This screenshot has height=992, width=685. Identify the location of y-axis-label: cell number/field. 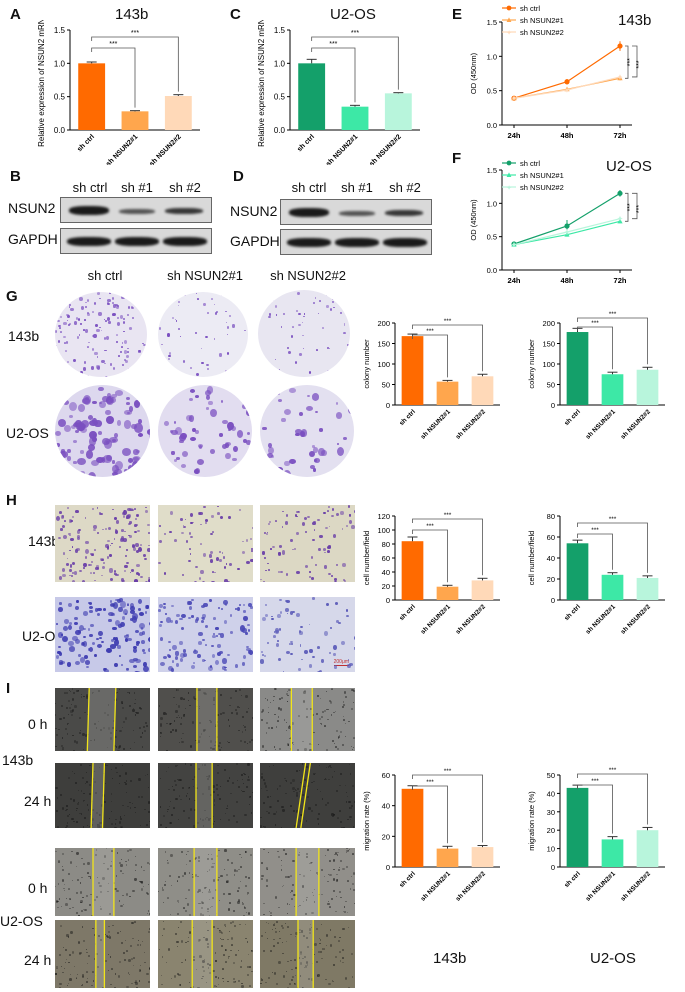
(366, 558).